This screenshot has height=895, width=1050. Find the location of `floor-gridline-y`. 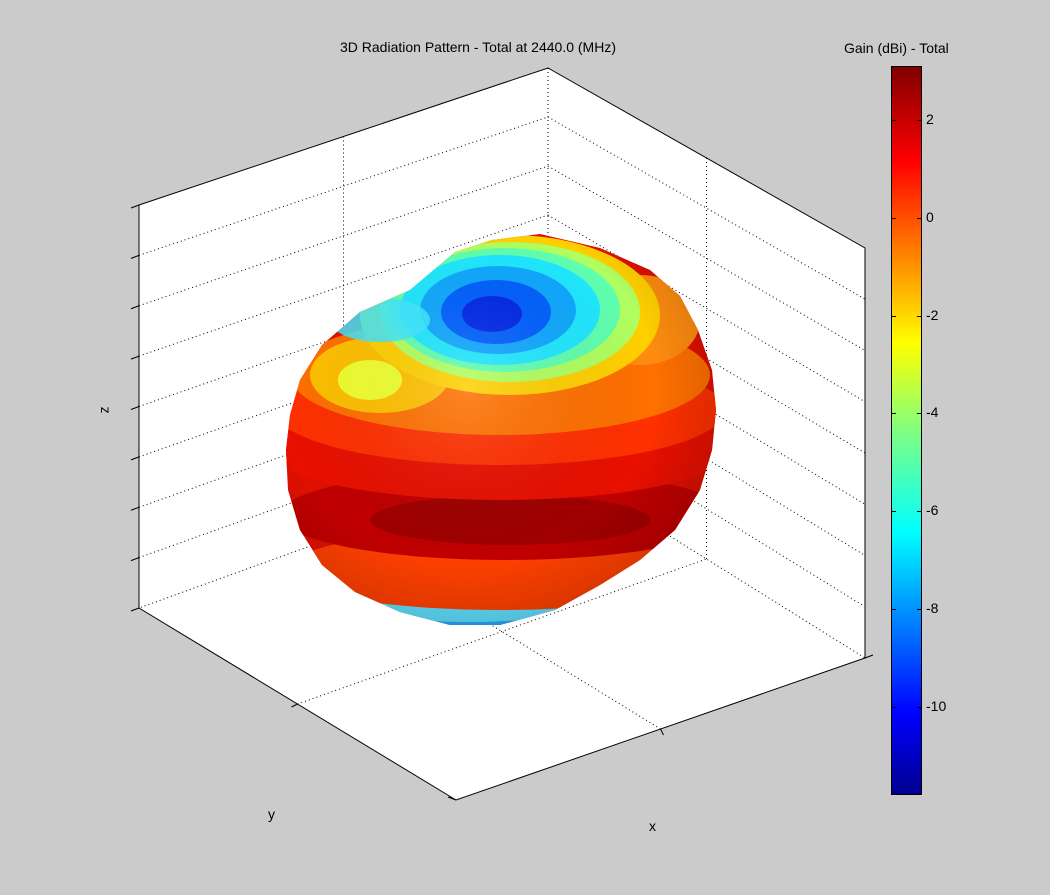

floor-gridline-y is located at coordinates (502, 631).